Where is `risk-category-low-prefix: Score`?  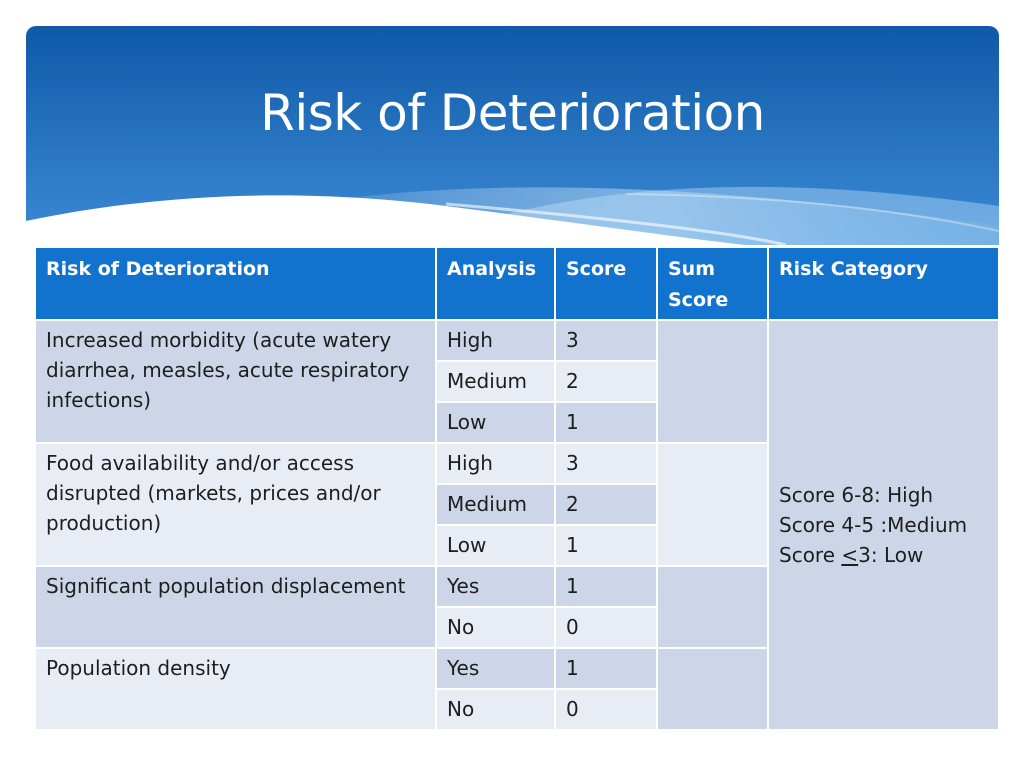
risk-category-low-prefix: Score is located at coordinates (810, 555).